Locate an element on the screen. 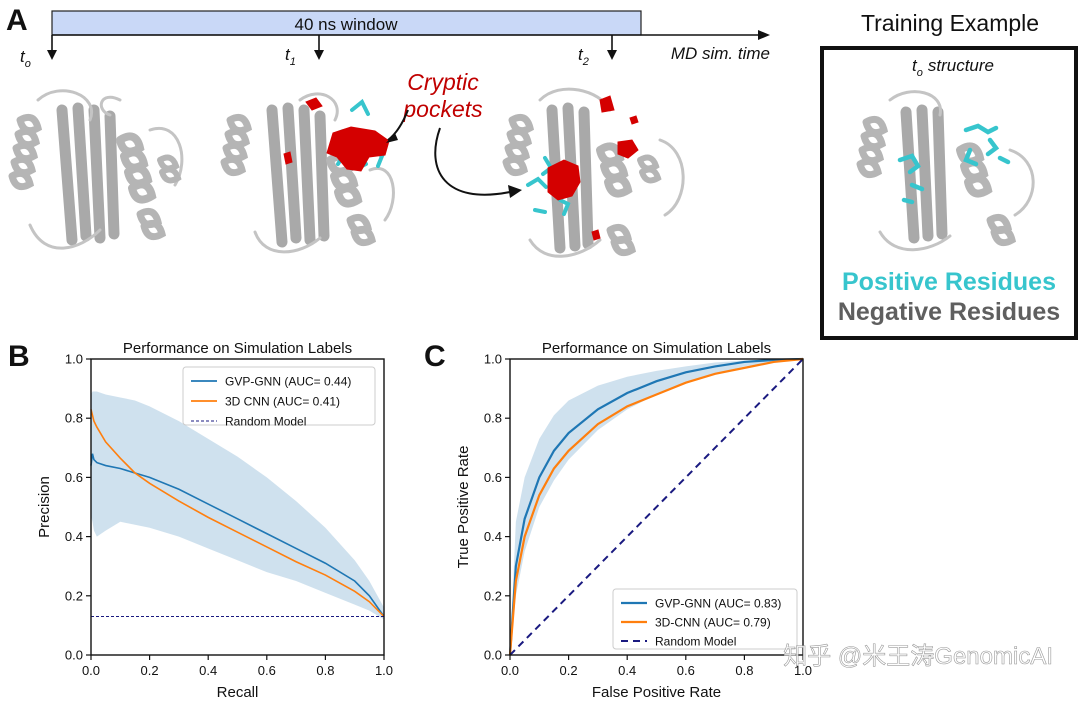 This screenshot has height=705, width=1080. pocket-arrow-t2-head is located at coordinates (515, 191).